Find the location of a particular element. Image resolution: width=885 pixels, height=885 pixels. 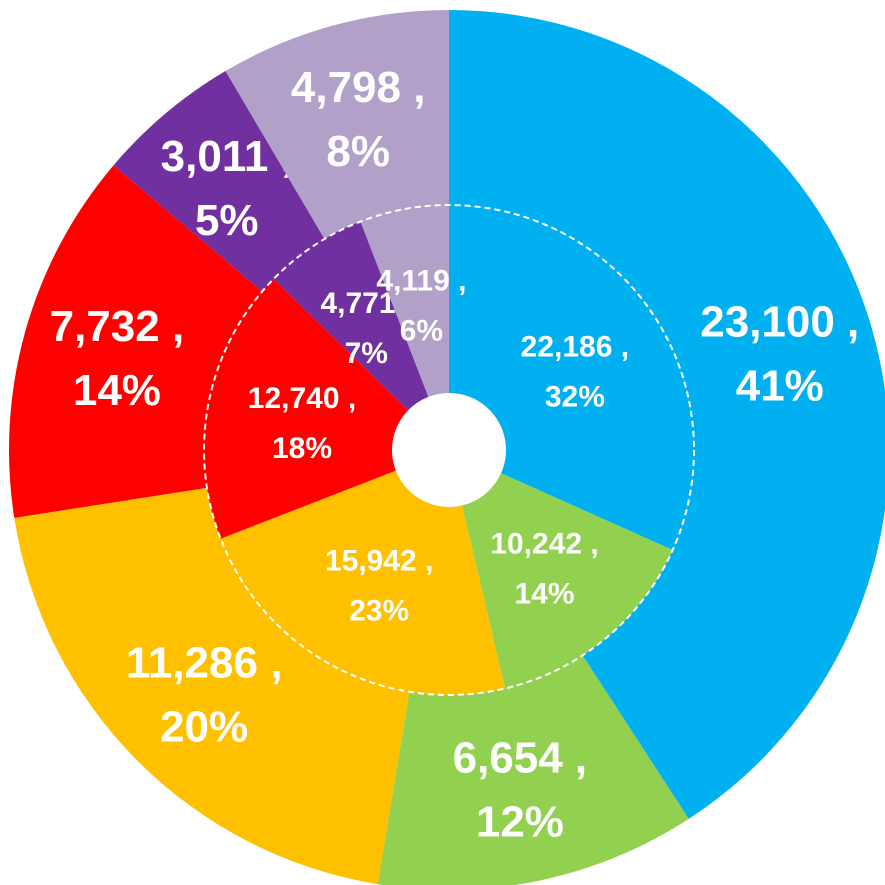

percent-label: 6% is located at coordinates (421, 330).